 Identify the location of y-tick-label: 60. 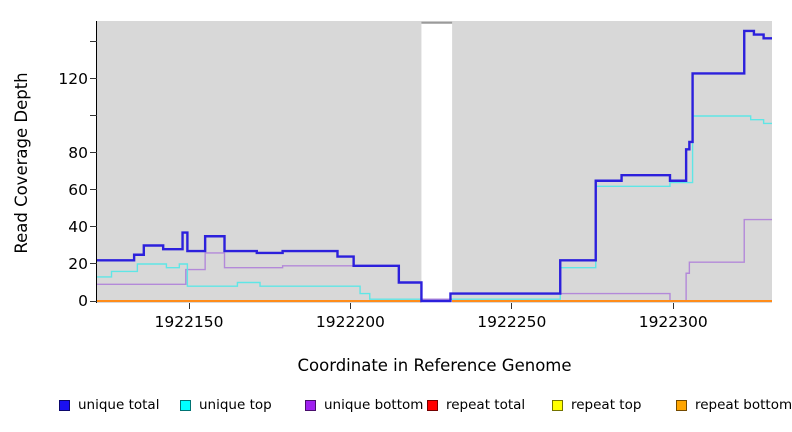
(78, 189).